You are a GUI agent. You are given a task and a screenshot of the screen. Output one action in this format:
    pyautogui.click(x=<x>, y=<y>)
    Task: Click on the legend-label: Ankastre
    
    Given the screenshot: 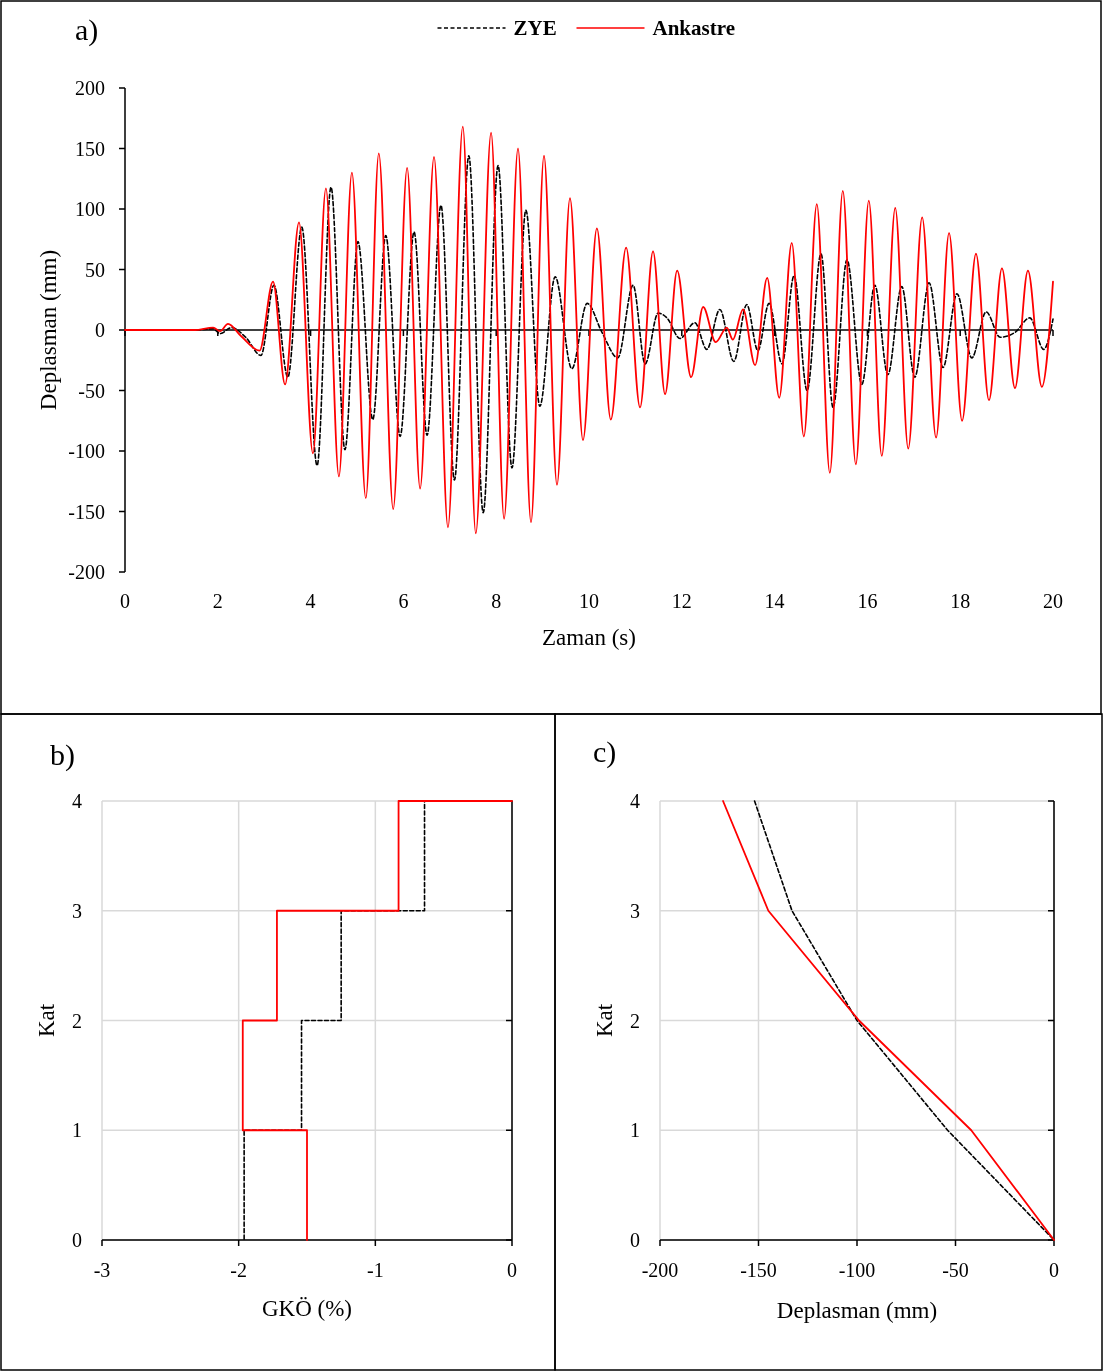 What is the action you would take?
    pyautogui.click(x=693, y=28)
    